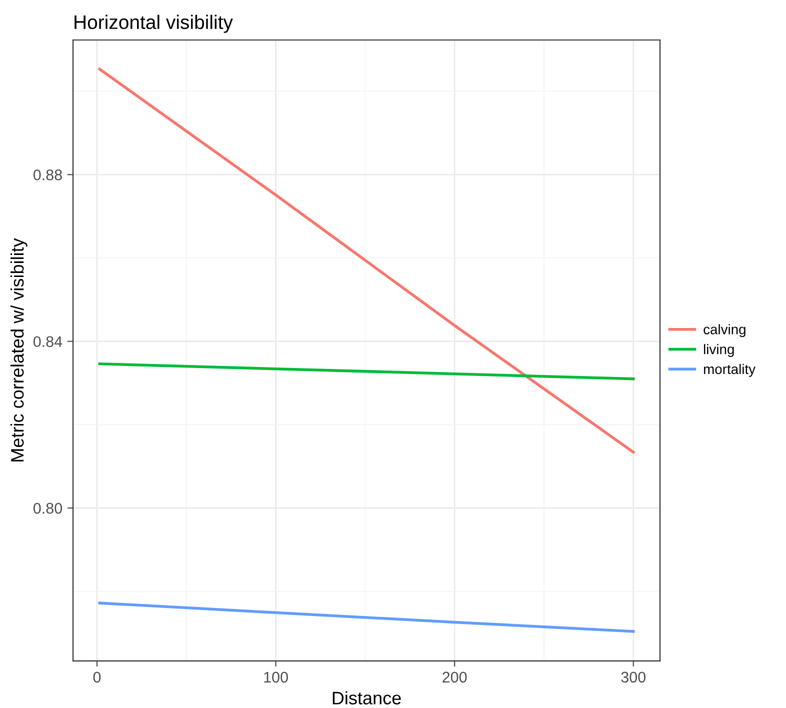 Image resolution: width=786 pixels, height=708 pixels. What do you see at coordinates (47, 342) in the screenshot?
I see `y-tick-label: 0.84` at bounding box center [47, 342].